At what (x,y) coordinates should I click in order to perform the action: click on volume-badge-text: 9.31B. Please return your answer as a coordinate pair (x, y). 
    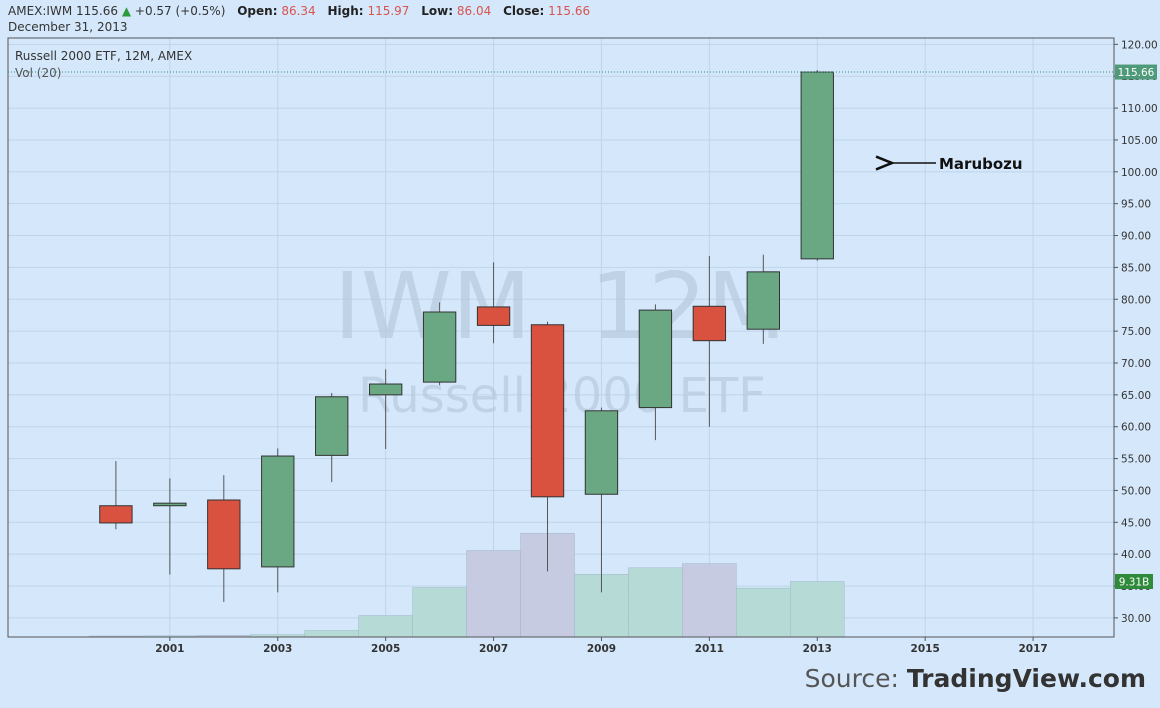
    Looking at the image, I should click on (1134, 582).